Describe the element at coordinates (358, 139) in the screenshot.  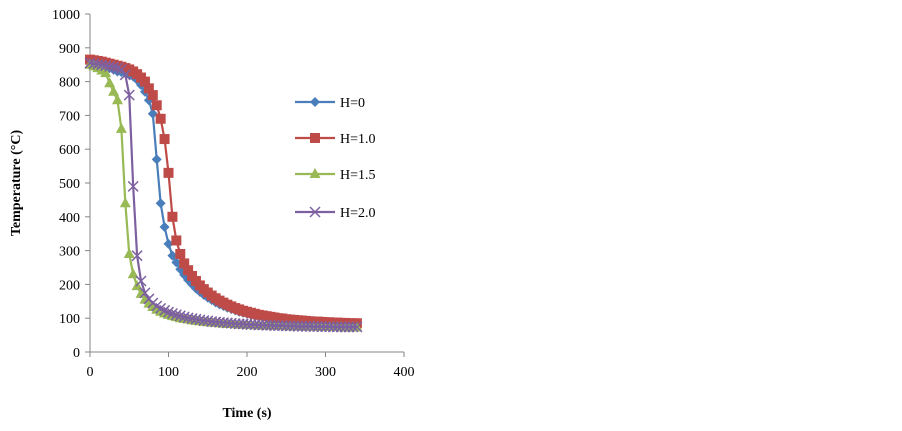
I see `legend-label: H=1.0` at that location.